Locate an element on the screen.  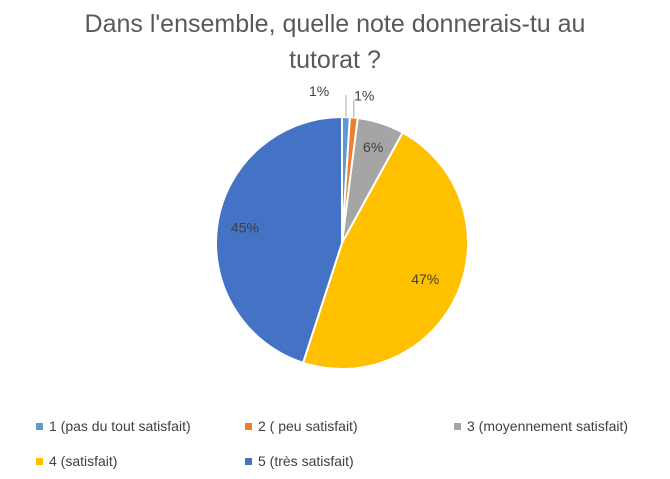
chart-title-line2: tutorat ? is located at coordinates (335, 60).